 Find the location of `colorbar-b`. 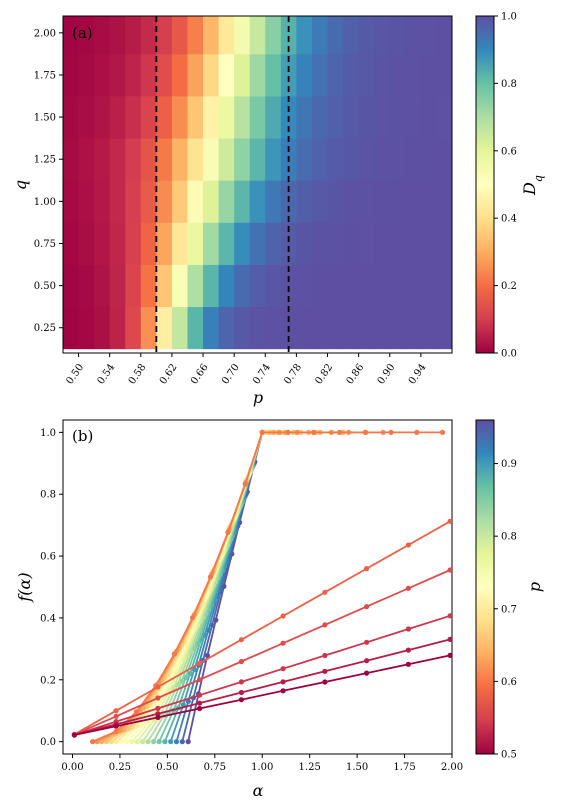

colorbar-b is located at coordinates (485, 587).